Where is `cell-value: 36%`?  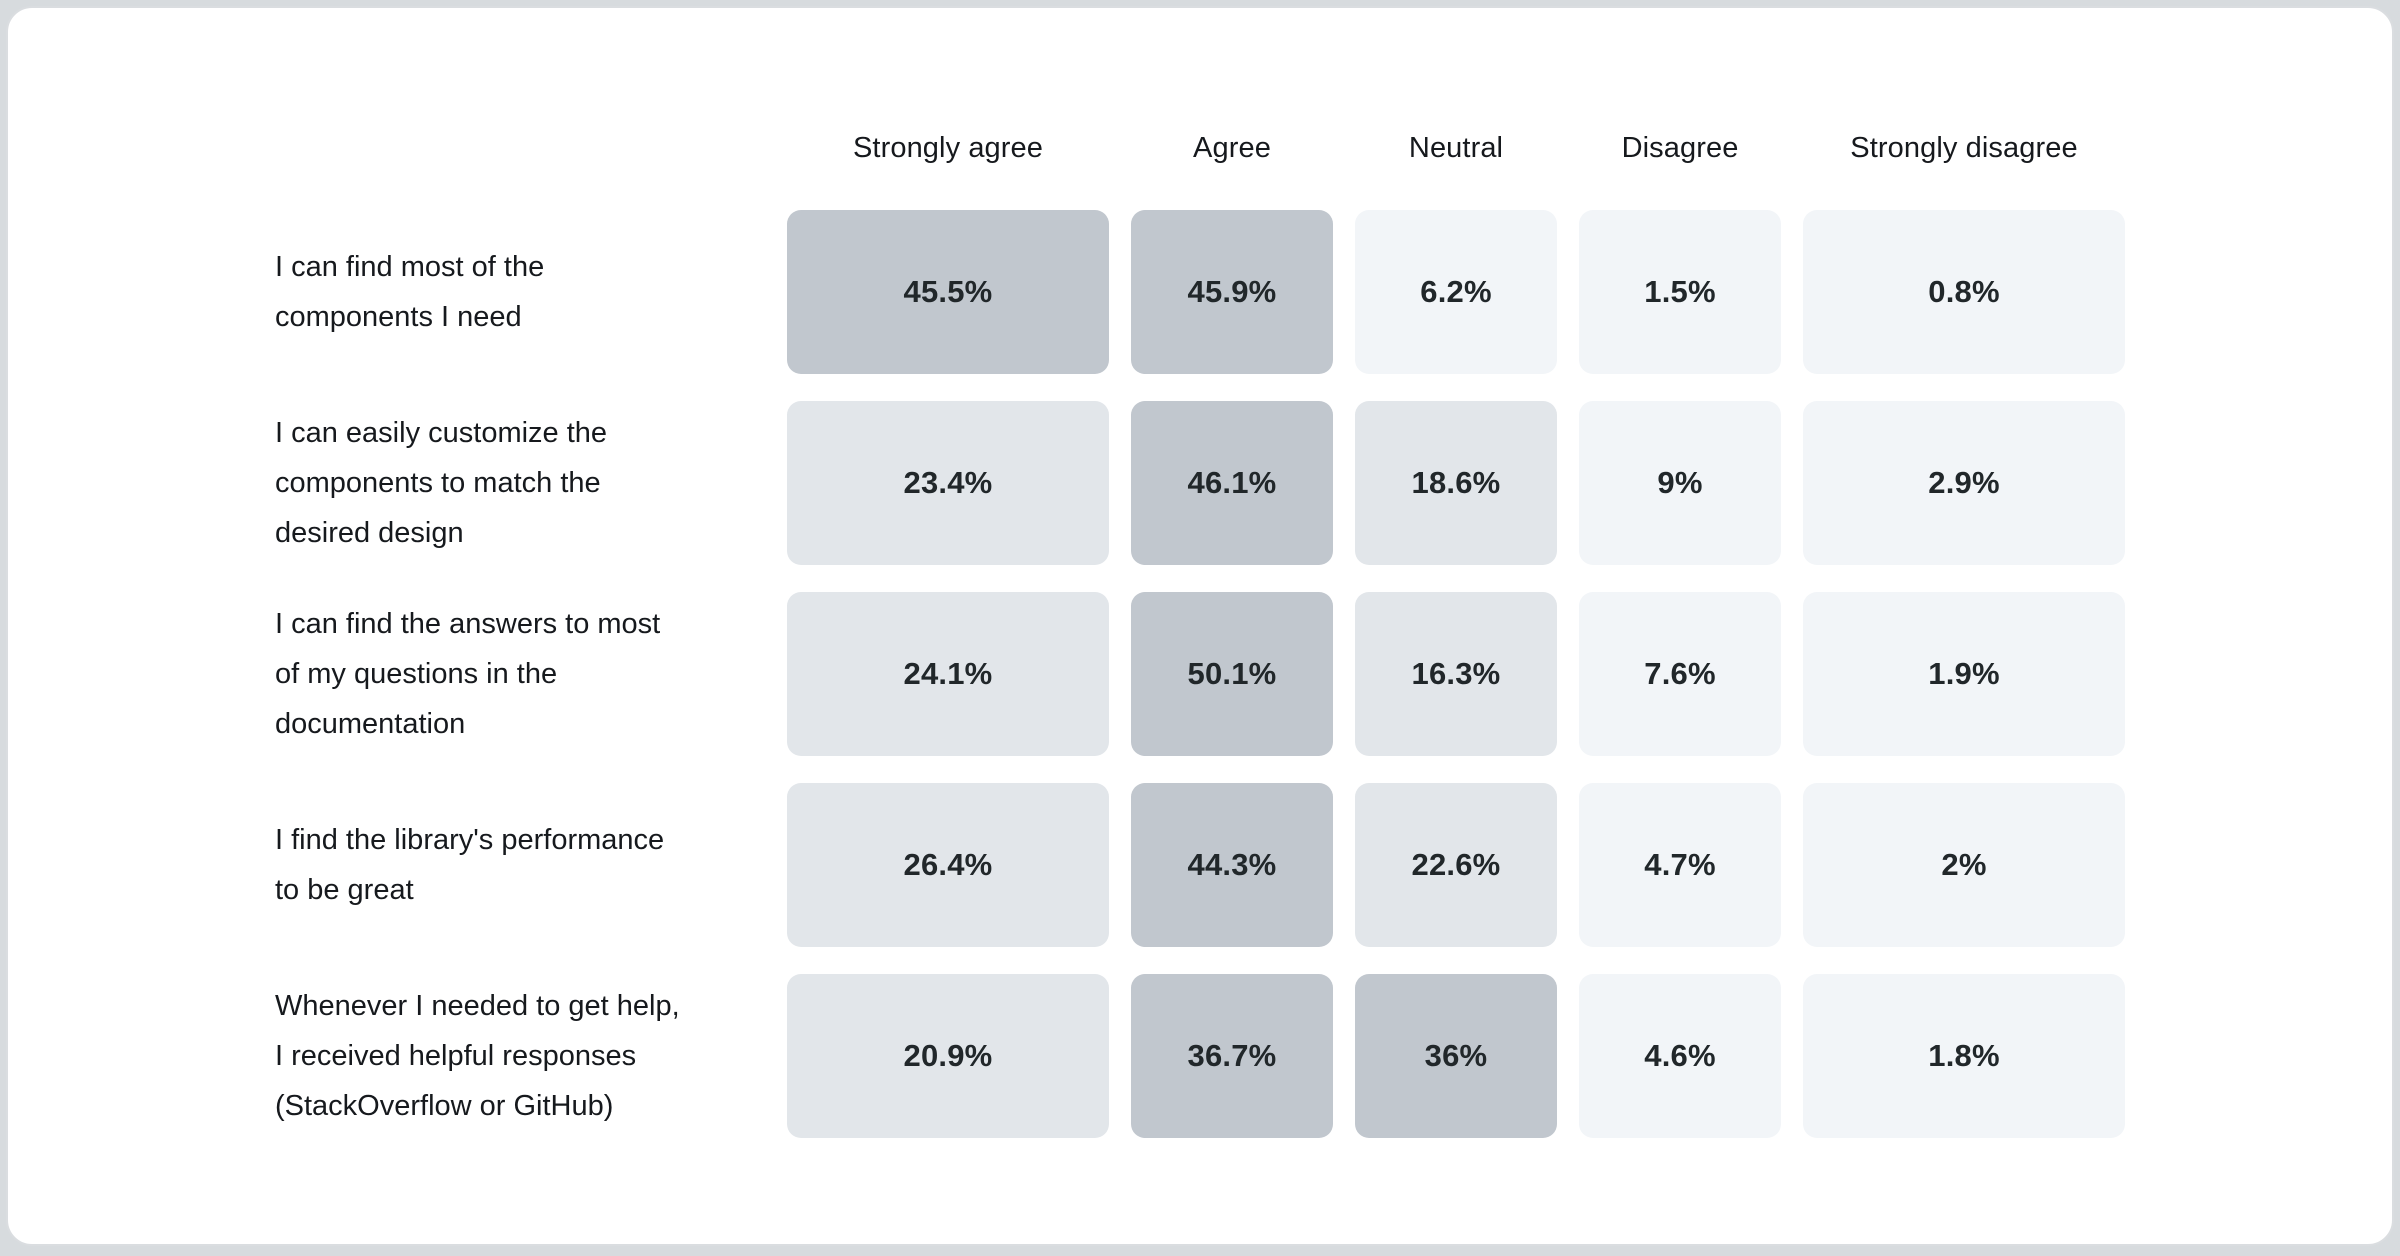
cell-value: 36% is located at coordinates (1456, 1055).